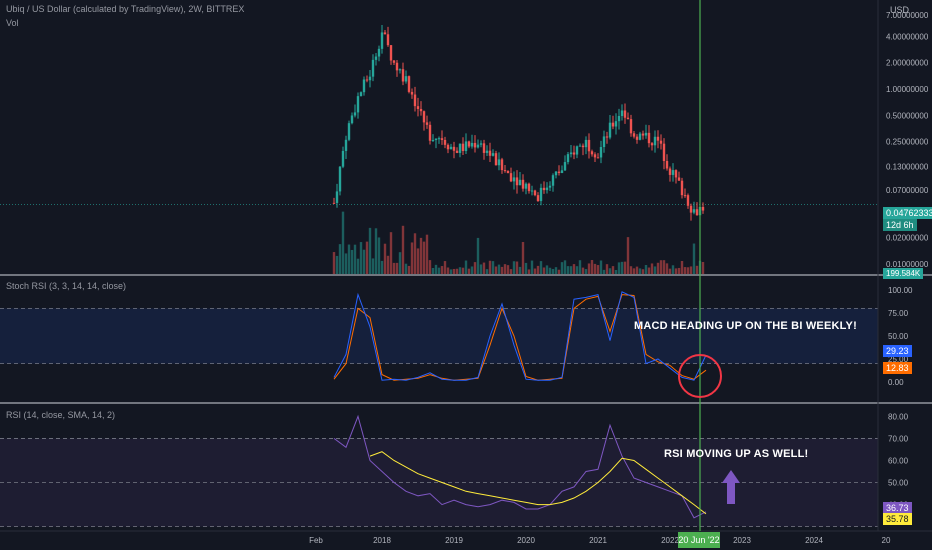  I want to click on stoch-axis-tick: 25.00, so click(898, 359).